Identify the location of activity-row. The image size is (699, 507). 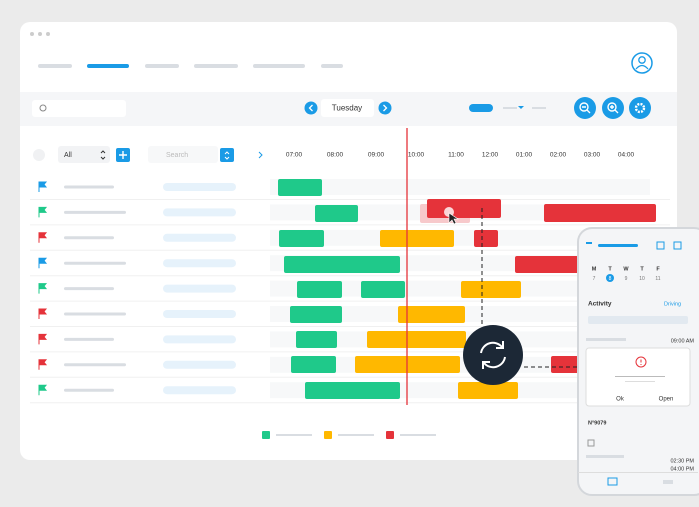
(638, 320).